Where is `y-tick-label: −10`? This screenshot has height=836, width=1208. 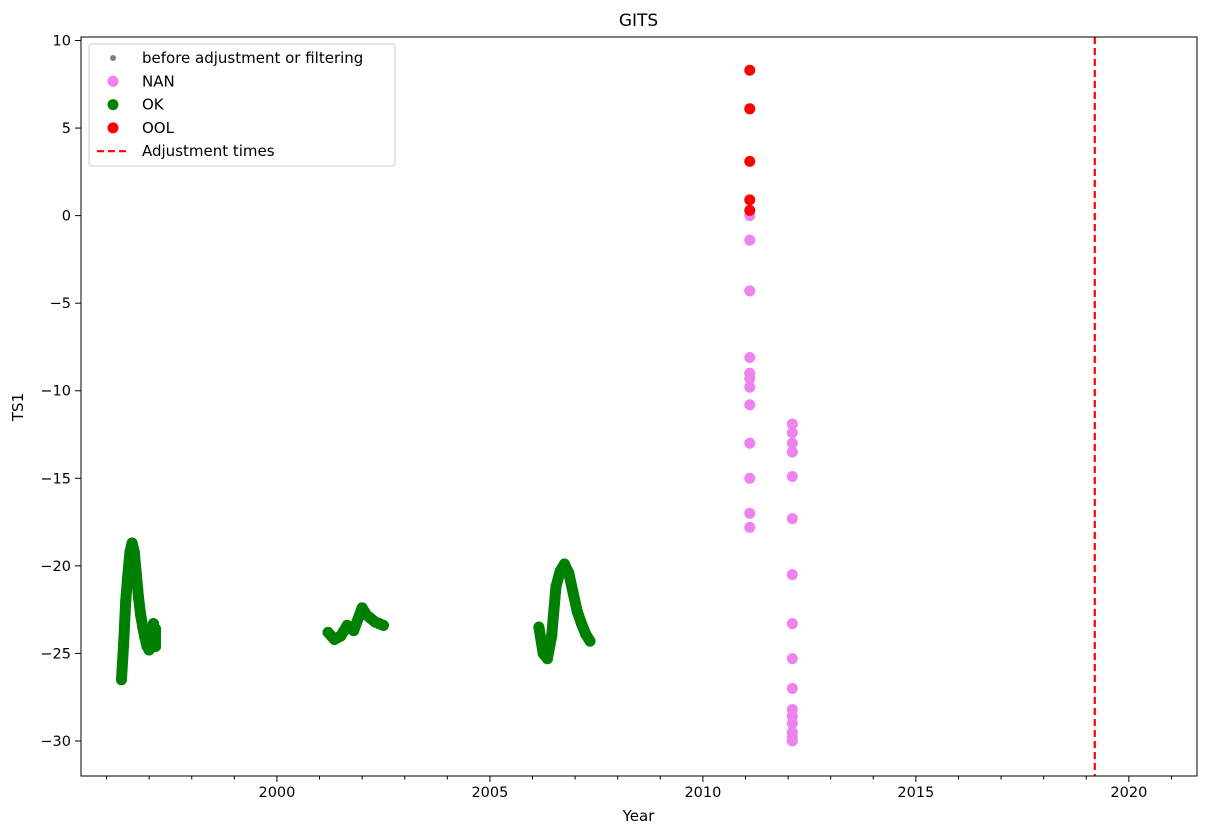
y-tick-label: −10 is located at coordinates (55, 392).